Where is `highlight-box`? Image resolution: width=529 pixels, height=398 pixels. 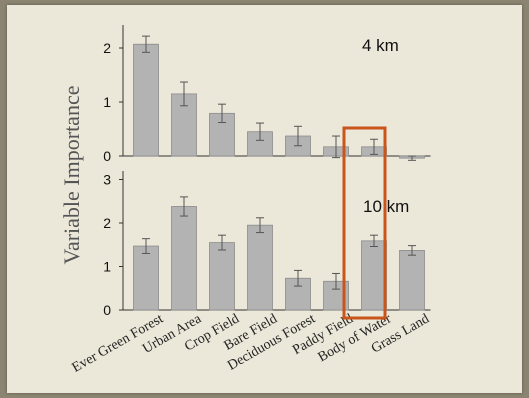 highlight-box is located at coordinates (364, 223).